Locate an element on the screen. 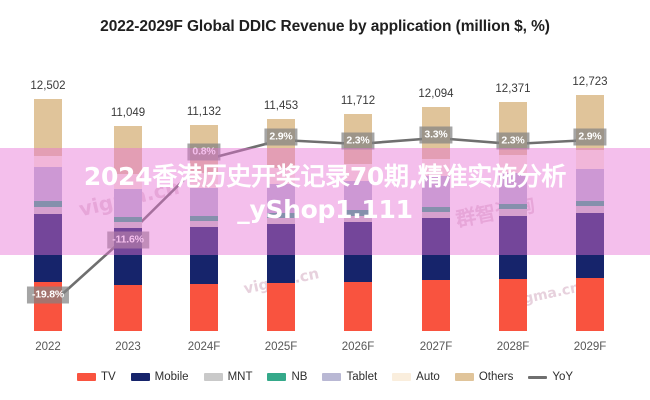 Image resolution: width=650 pixels, height=400 pixels. legend-item-label: Others is located at coordinates (496, 377).